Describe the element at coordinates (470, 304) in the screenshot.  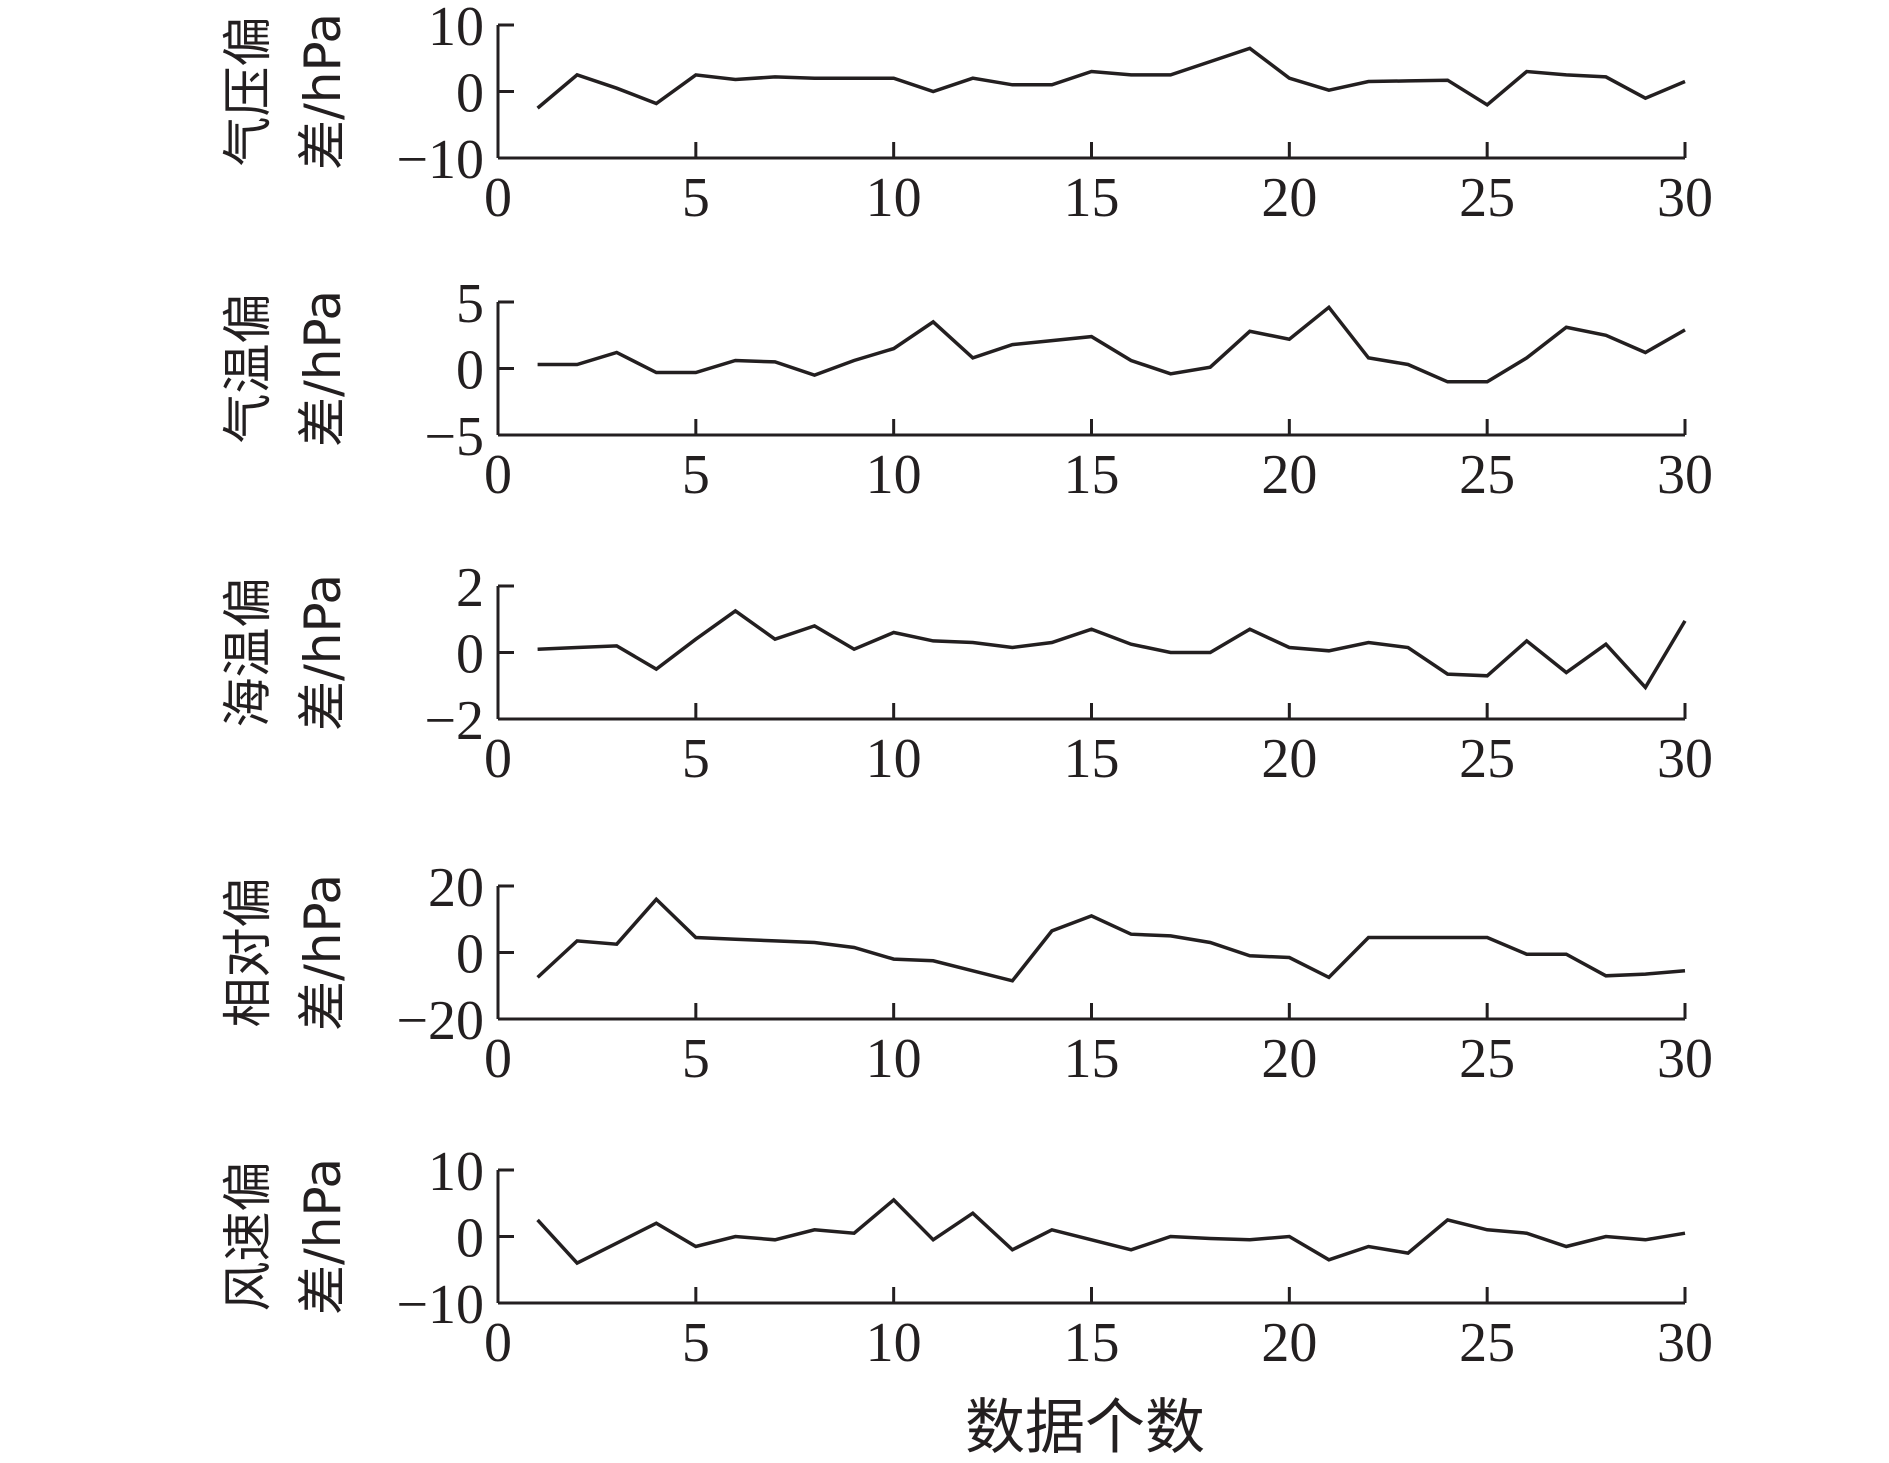
I see `y-tick-label: 5` at that location.